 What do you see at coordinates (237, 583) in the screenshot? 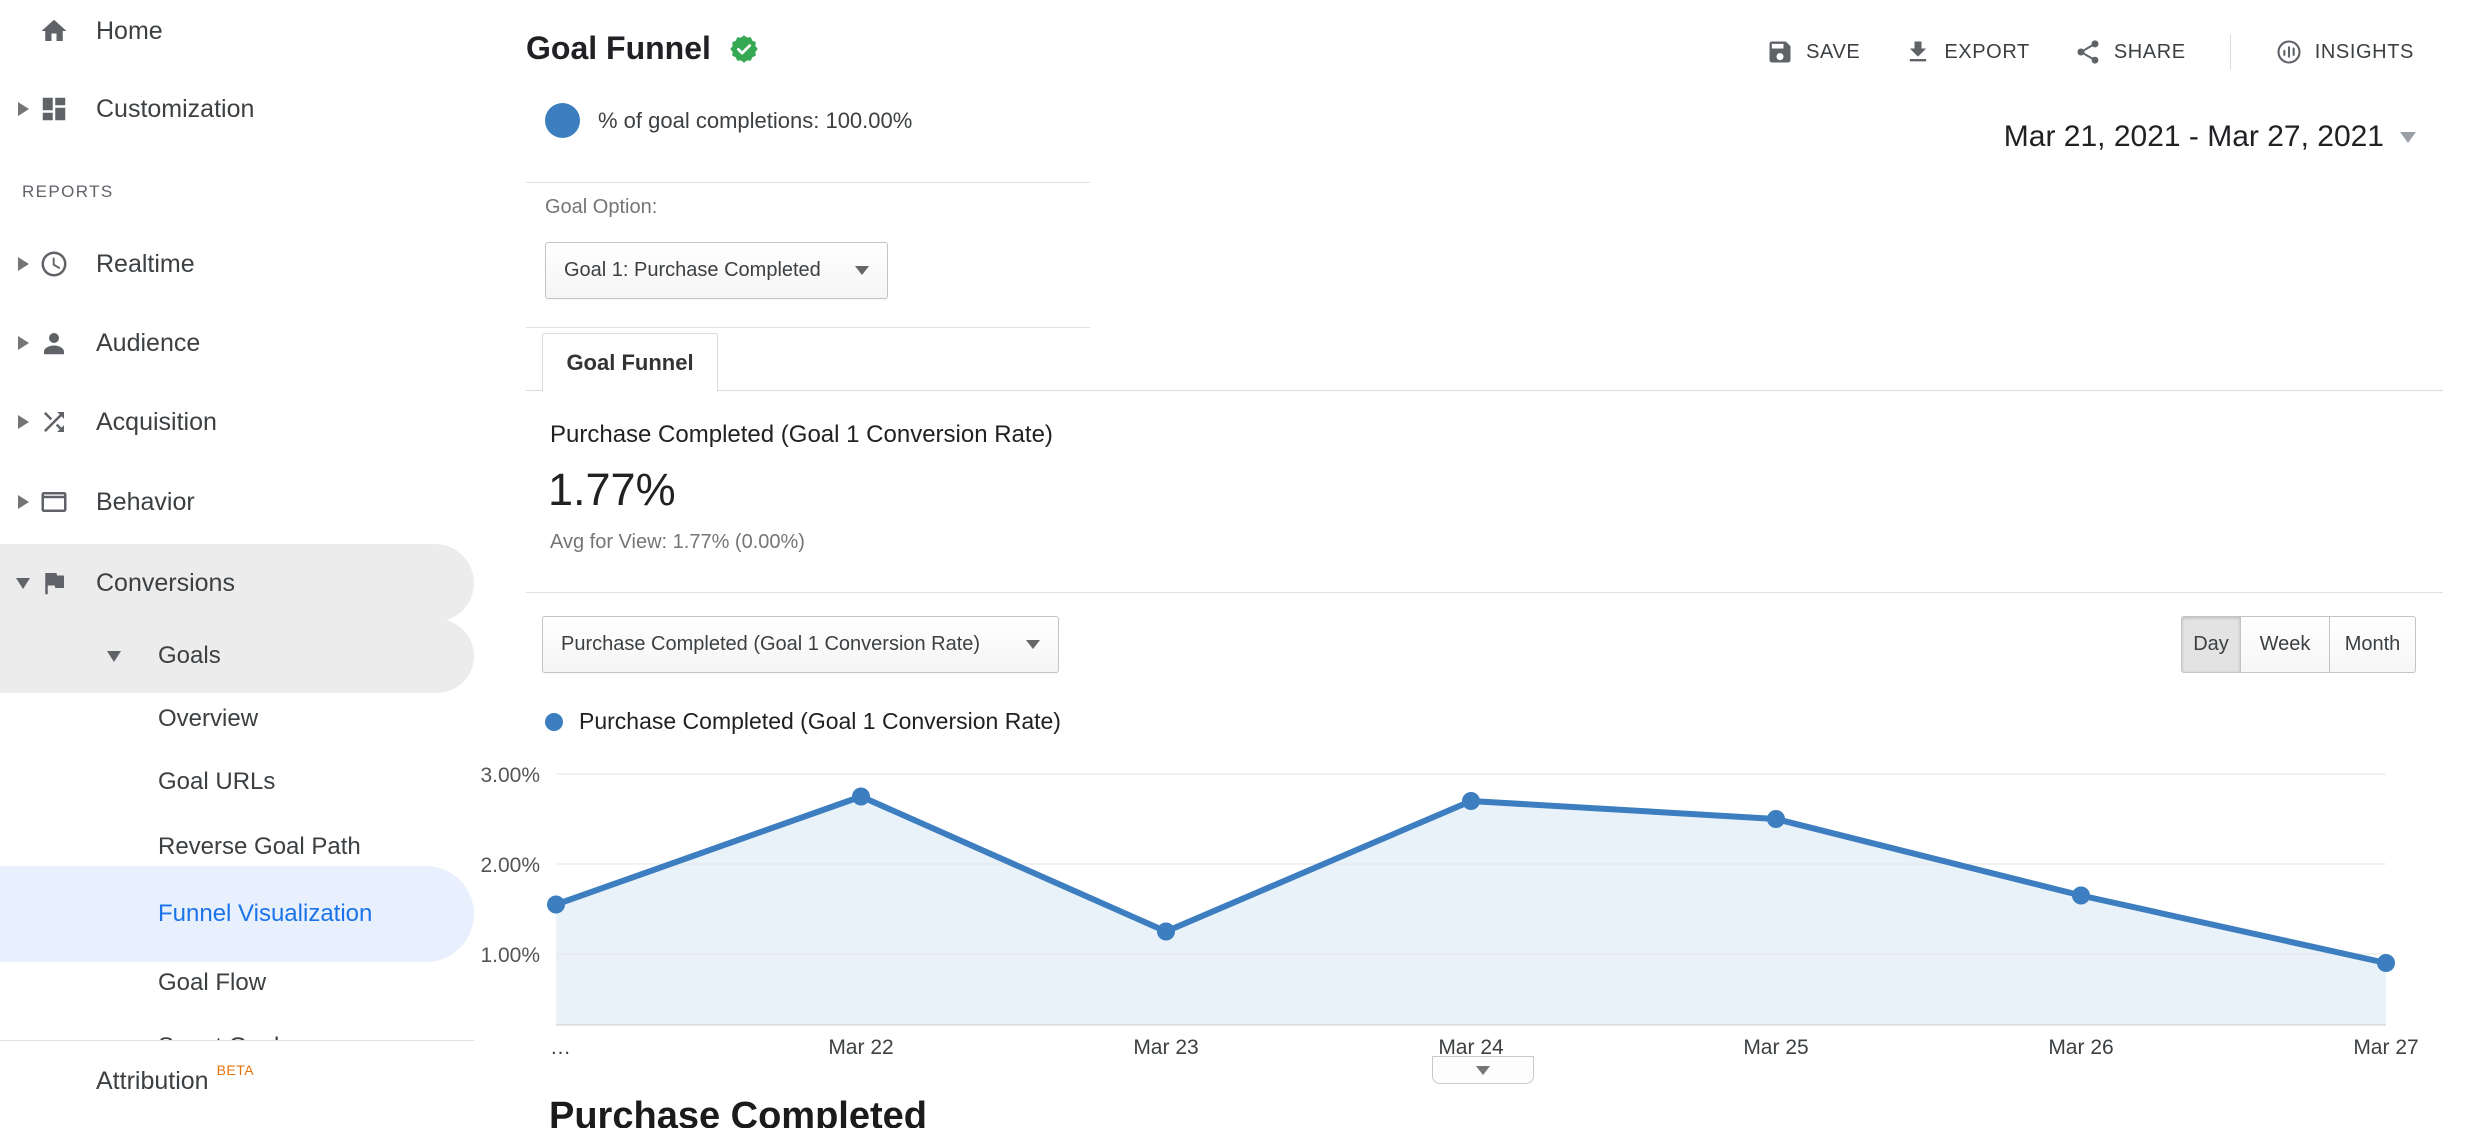
I see `sidebar-item-conversions: Conversions` at bounding box center [237, 583].